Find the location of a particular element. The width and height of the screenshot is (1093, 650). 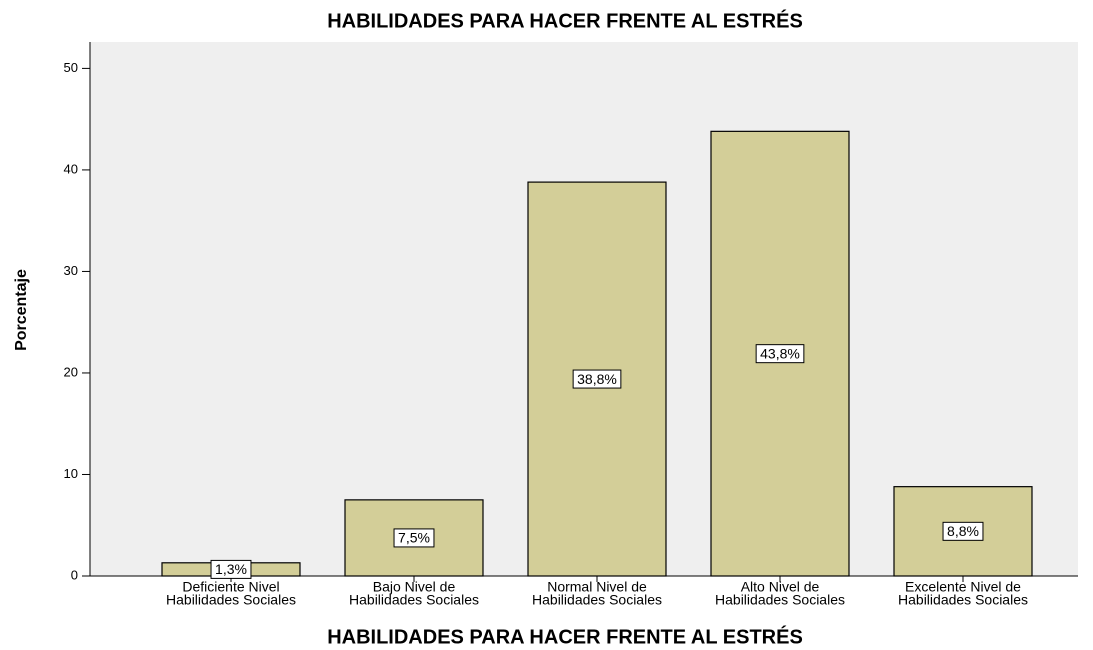

y-axis-title: Porcentaje is located at coordinates (21, 310).